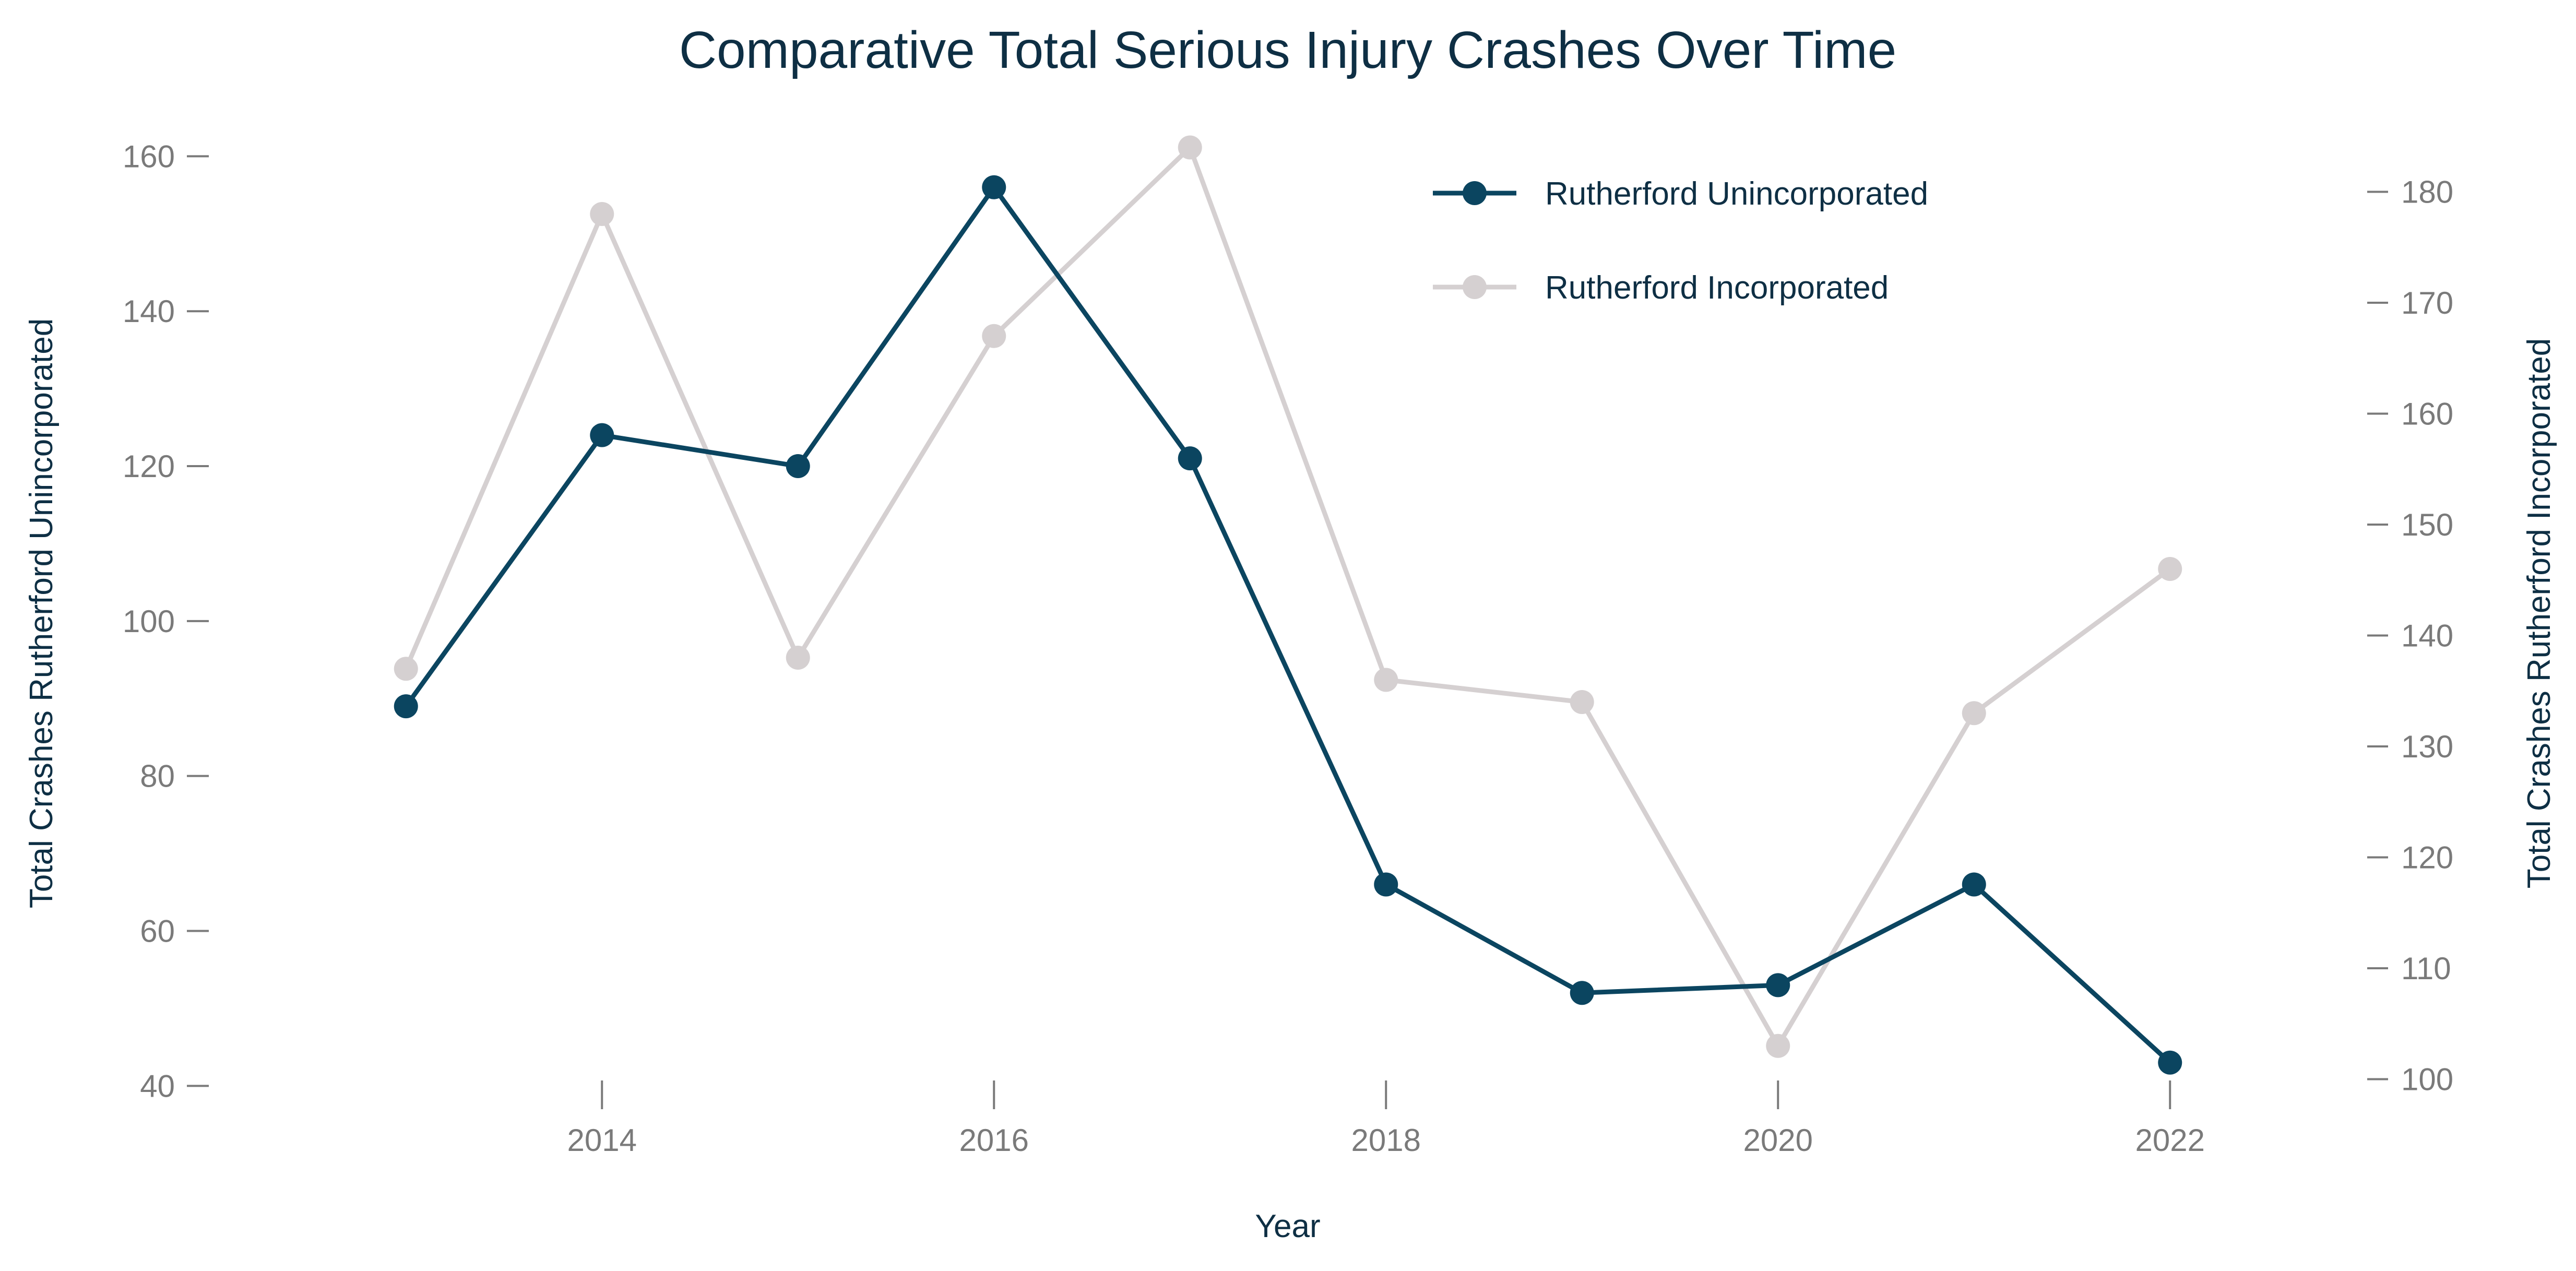 The image size is (2576, 1271). What do you see at coordinates (1287, 1226) in the screenshot?
I see `x-axis-label: Year` at bounding box center [1287, 1226].